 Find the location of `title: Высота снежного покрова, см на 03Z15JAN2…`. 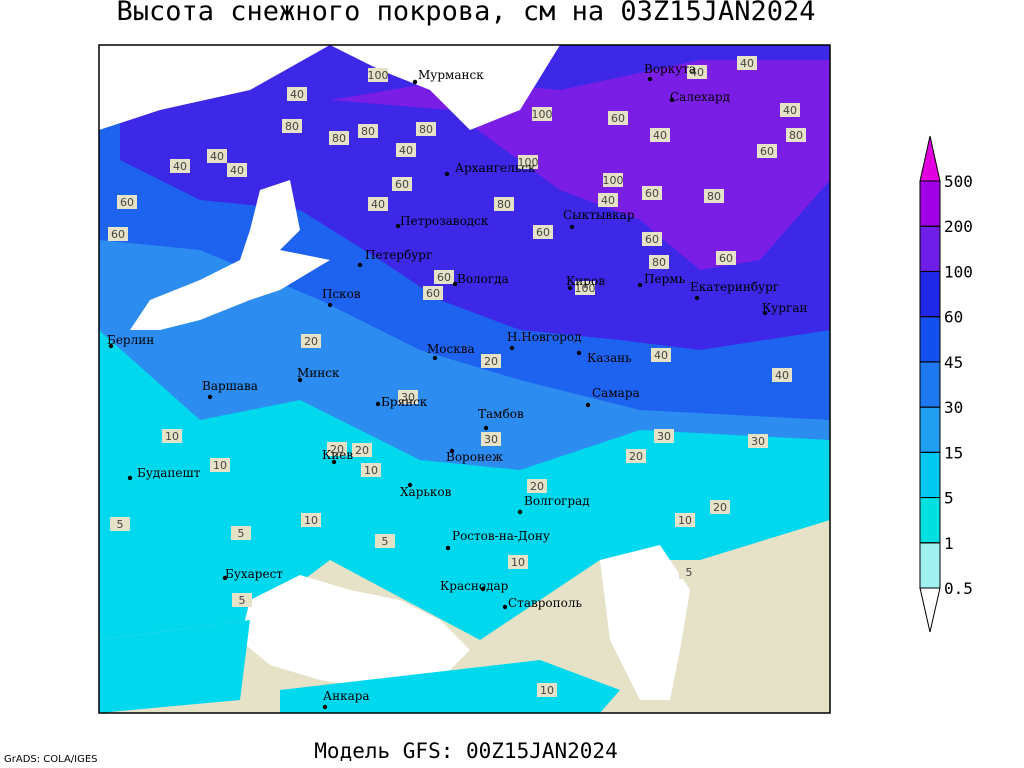

title: Высота снежного покрова, см на 03Z15JAN2… is located at coordinates (466, 13).